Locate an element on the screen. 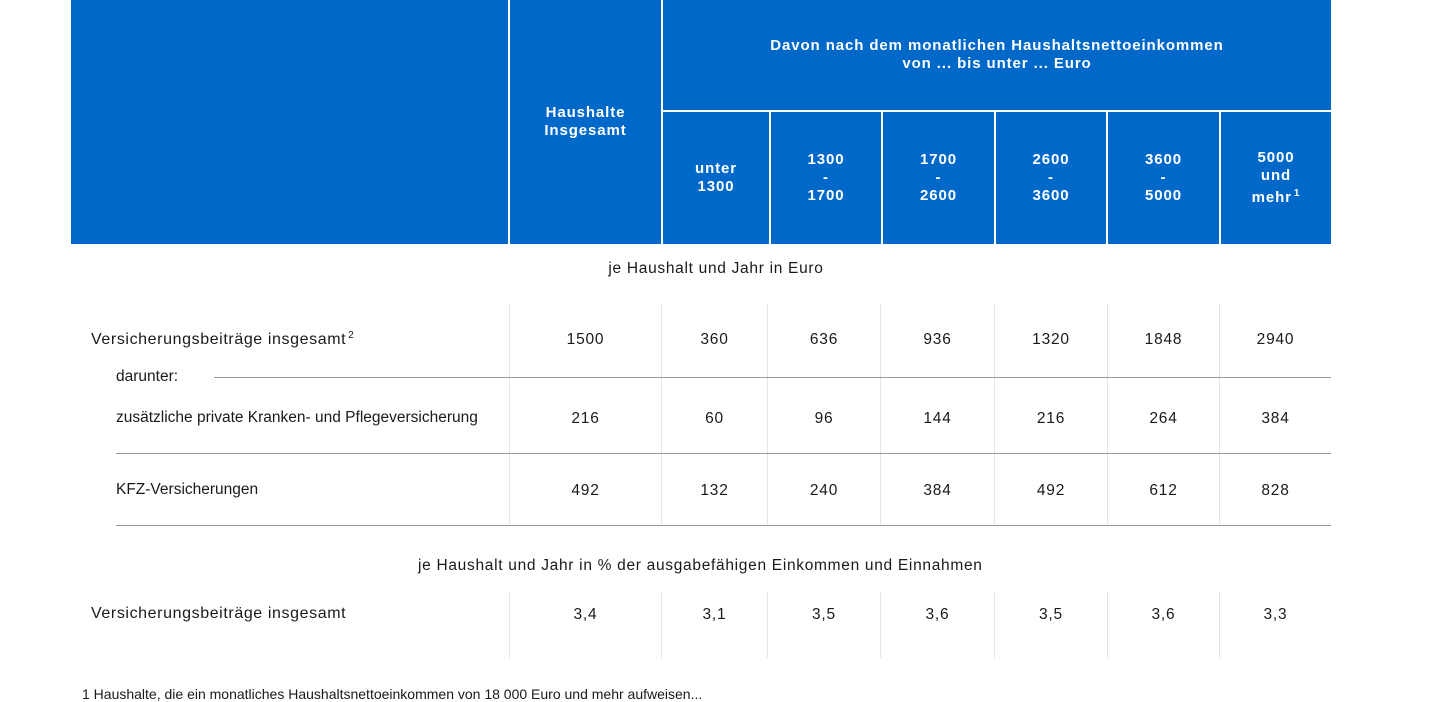 The height and width of the screenshot is (702, 1440). bracket-line: mehr 1 is located at coordinates (1276, 196).